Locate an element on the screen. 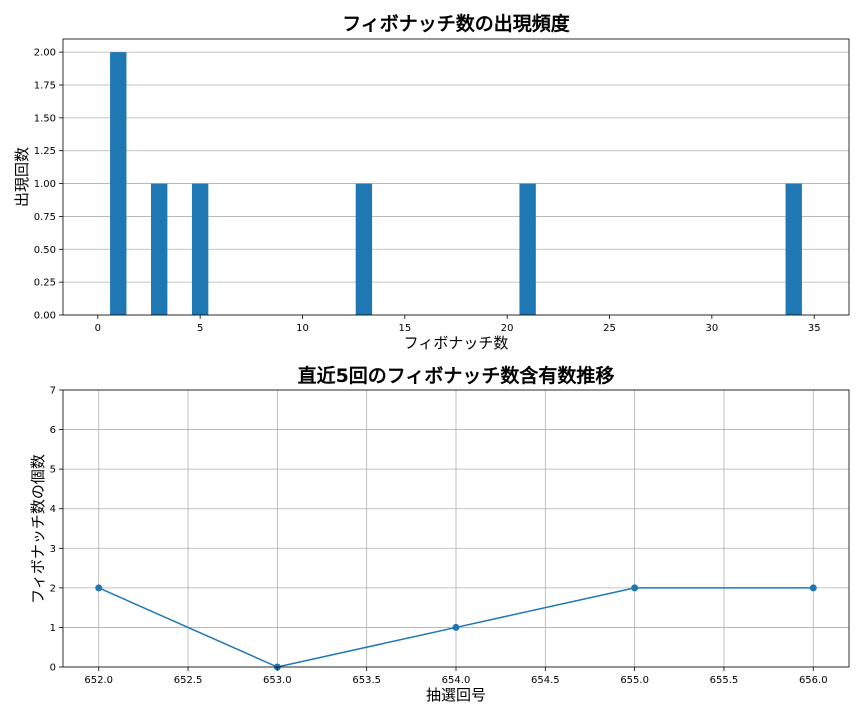 The image size is (864, 720). y-tick-label: 1.75 is located at coordinates (45, 86).